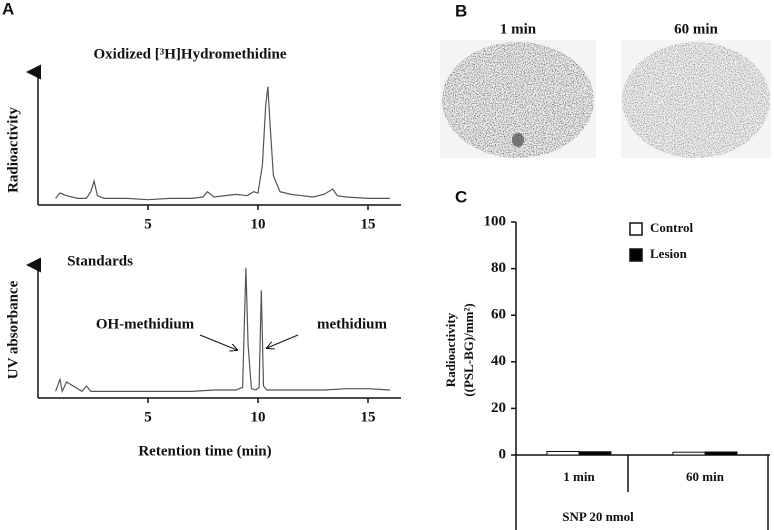 Image resolution: width=774 pixels, height=530 pixels. What do you see at coordinates (696, 100) in the screenshot?
I see `autoradiograph` at bounding box center [696, 100].